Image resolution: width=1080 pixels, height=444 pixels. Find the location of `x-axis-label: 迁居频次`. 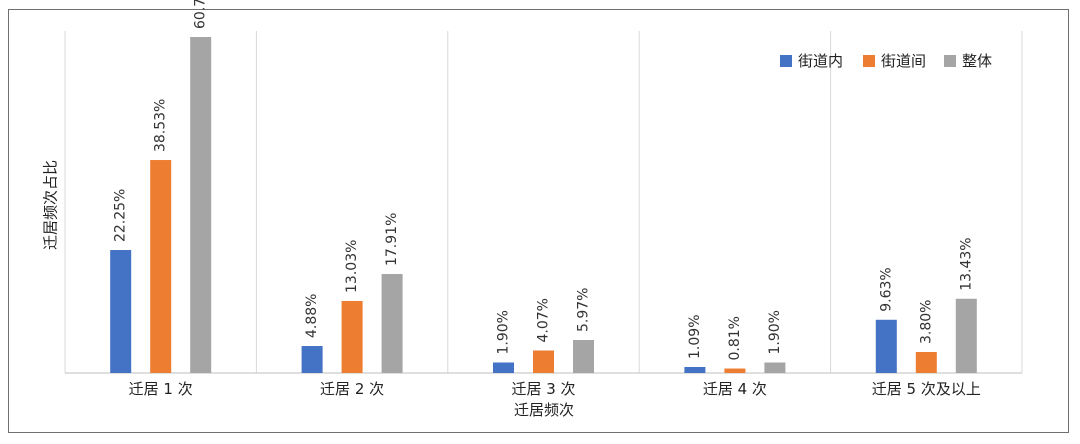

x-axis-label: 迁居频次 is located at coordinates (544, 410).